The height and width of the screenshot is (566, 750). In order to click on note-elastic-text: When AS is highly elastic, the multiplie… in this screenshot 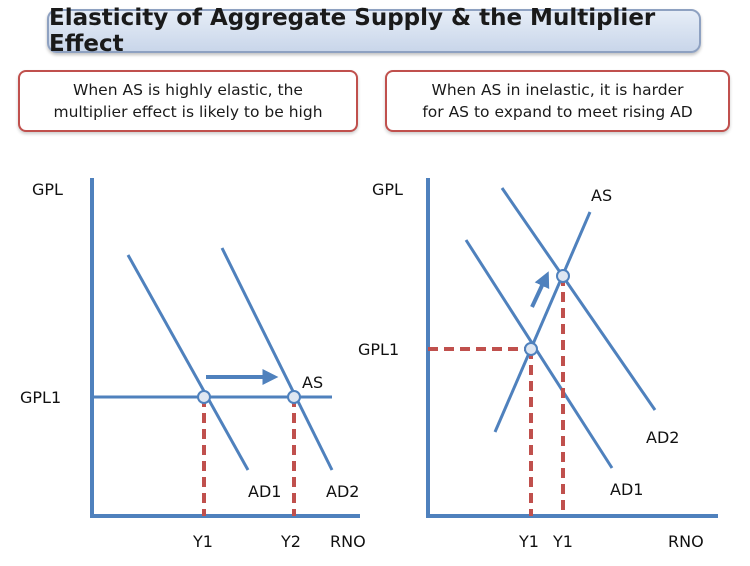, I will do `click(187, 101)`.